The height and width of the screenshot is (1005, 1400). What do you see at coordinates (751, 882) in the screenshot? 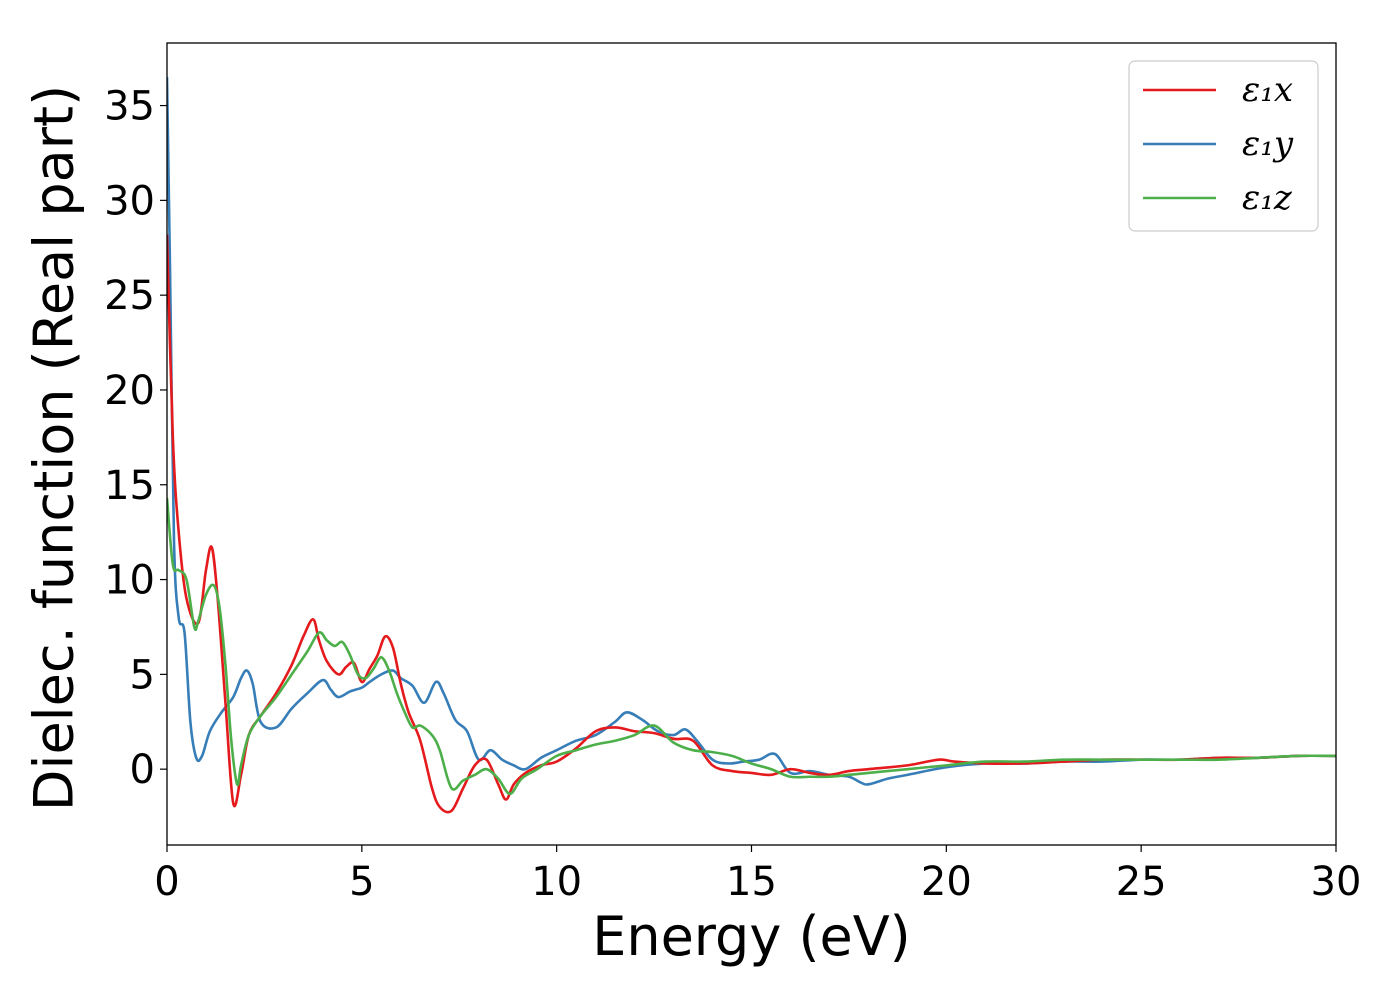
I see `x-tick-label: 15` at bounding box center [751, 882].